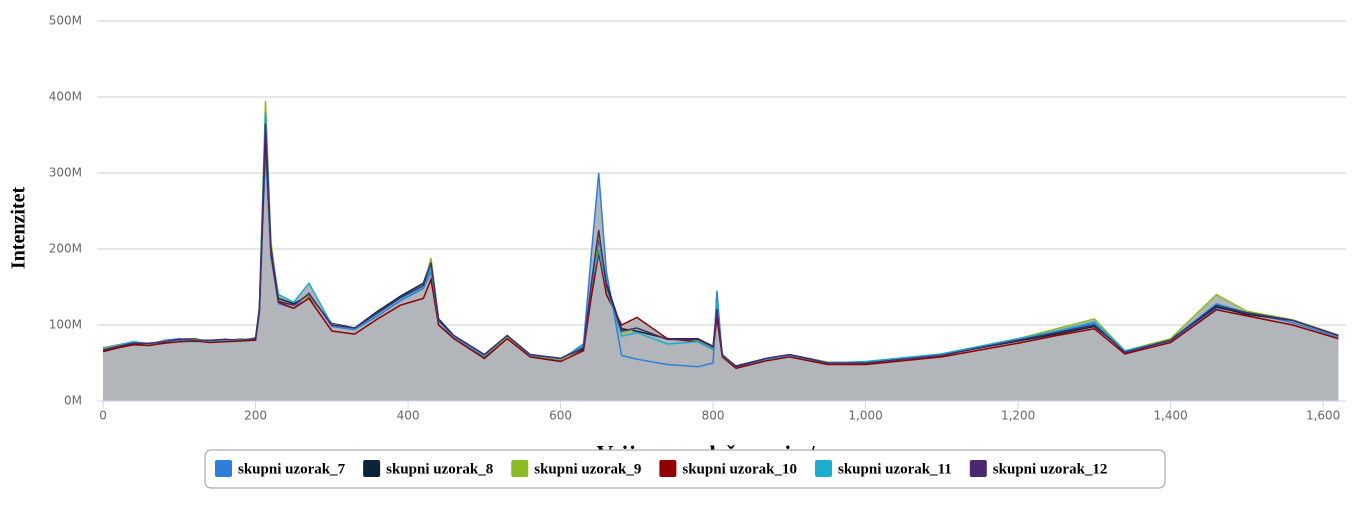 The width and height of the screenshot is (1352, 517). Describe the element at coordinates (1323, 416) in the screenshot. I see `x-tick-label: 1,600` at that location.